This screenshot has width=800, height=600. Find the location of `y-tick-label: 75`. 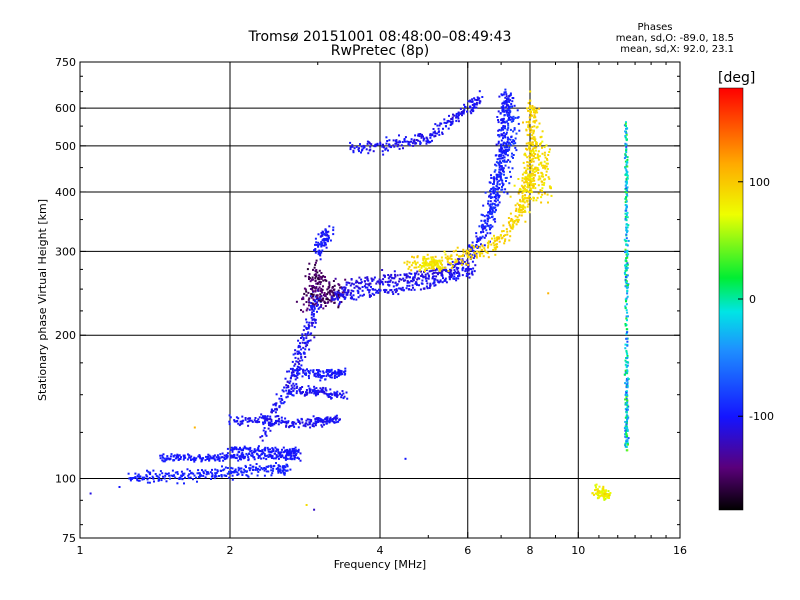

y-tick-label: 75 is located at coordinates (69, 538).